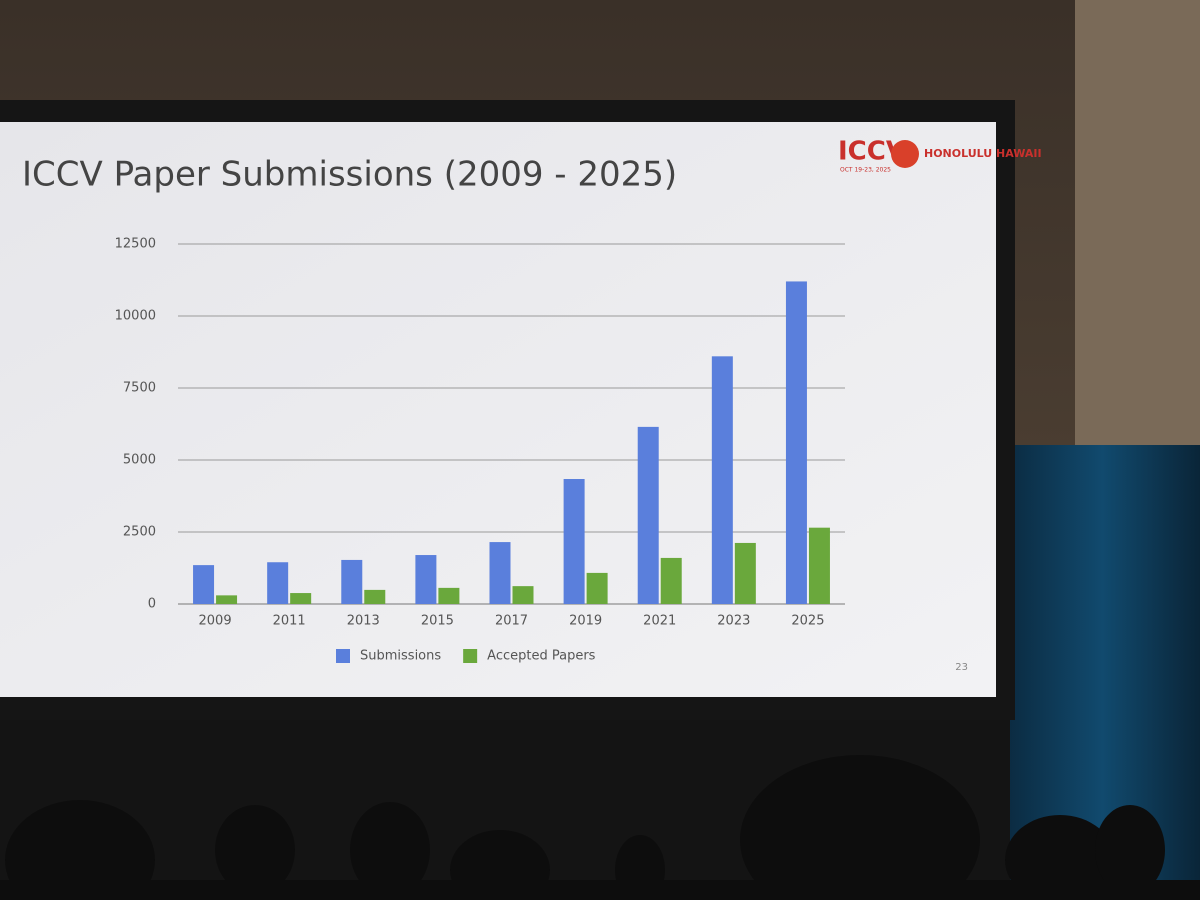  What do you see at coordinates (733, 621) in the screenshot?
I see `x-tick-label: 2023` at bounding box center [733, 621].